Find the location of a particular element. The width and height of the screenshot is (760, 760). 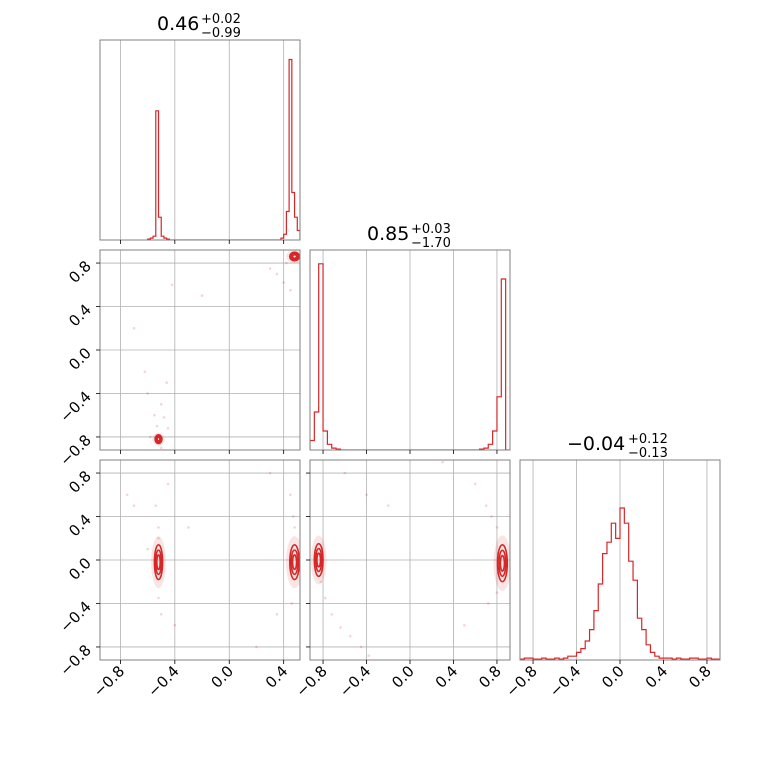

tick-label-y-p3: 0.0 is located at coordinates (80, 569).